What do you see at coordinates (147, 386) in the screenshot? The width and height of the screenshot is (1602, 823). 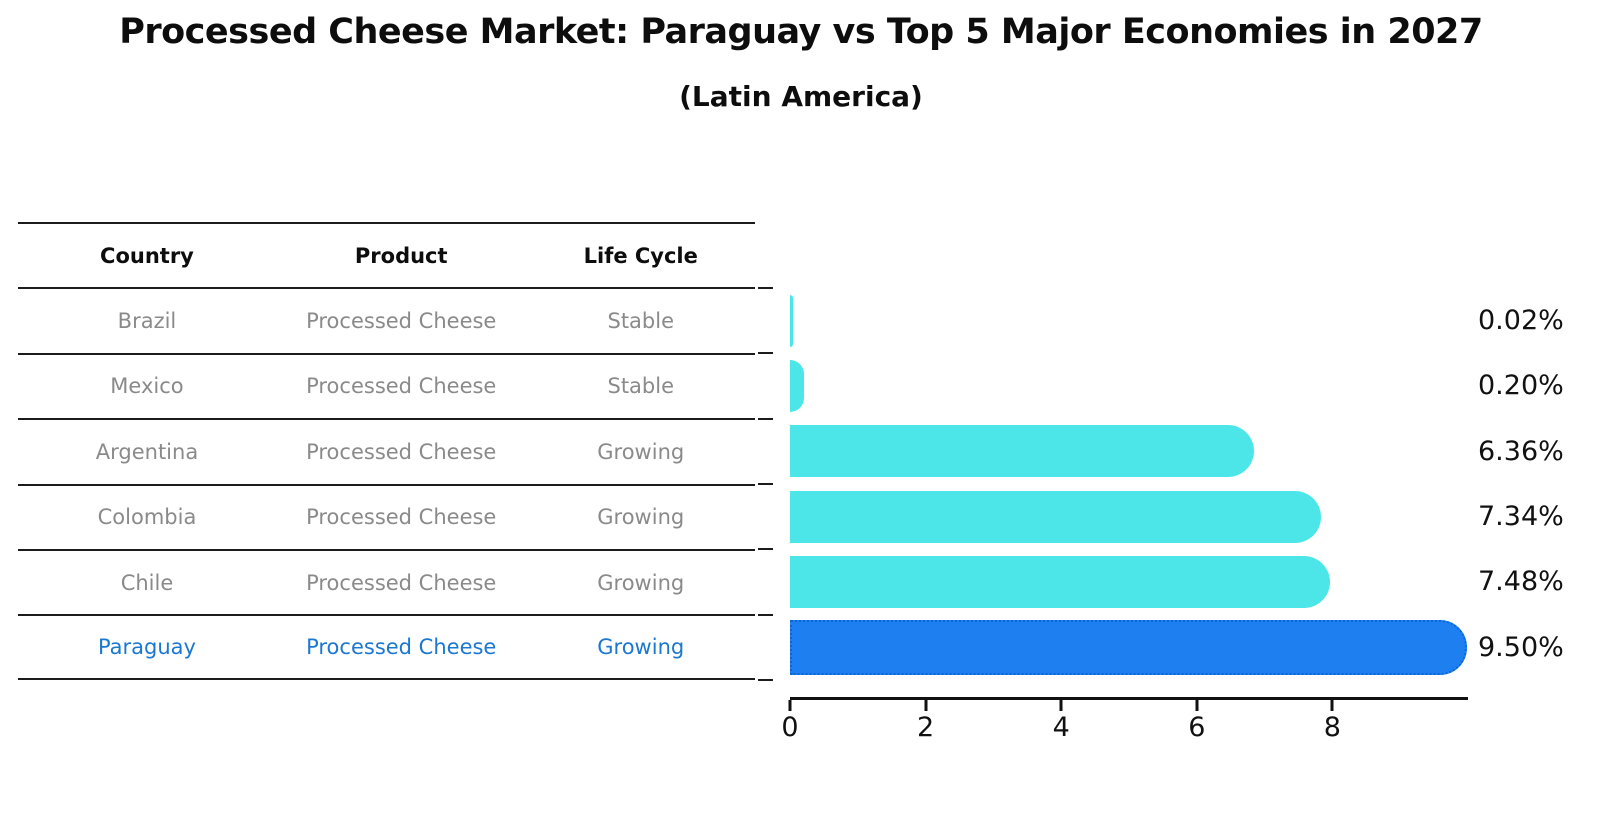 I see `country-cell: Mexico` at bounding box center [147, 386].